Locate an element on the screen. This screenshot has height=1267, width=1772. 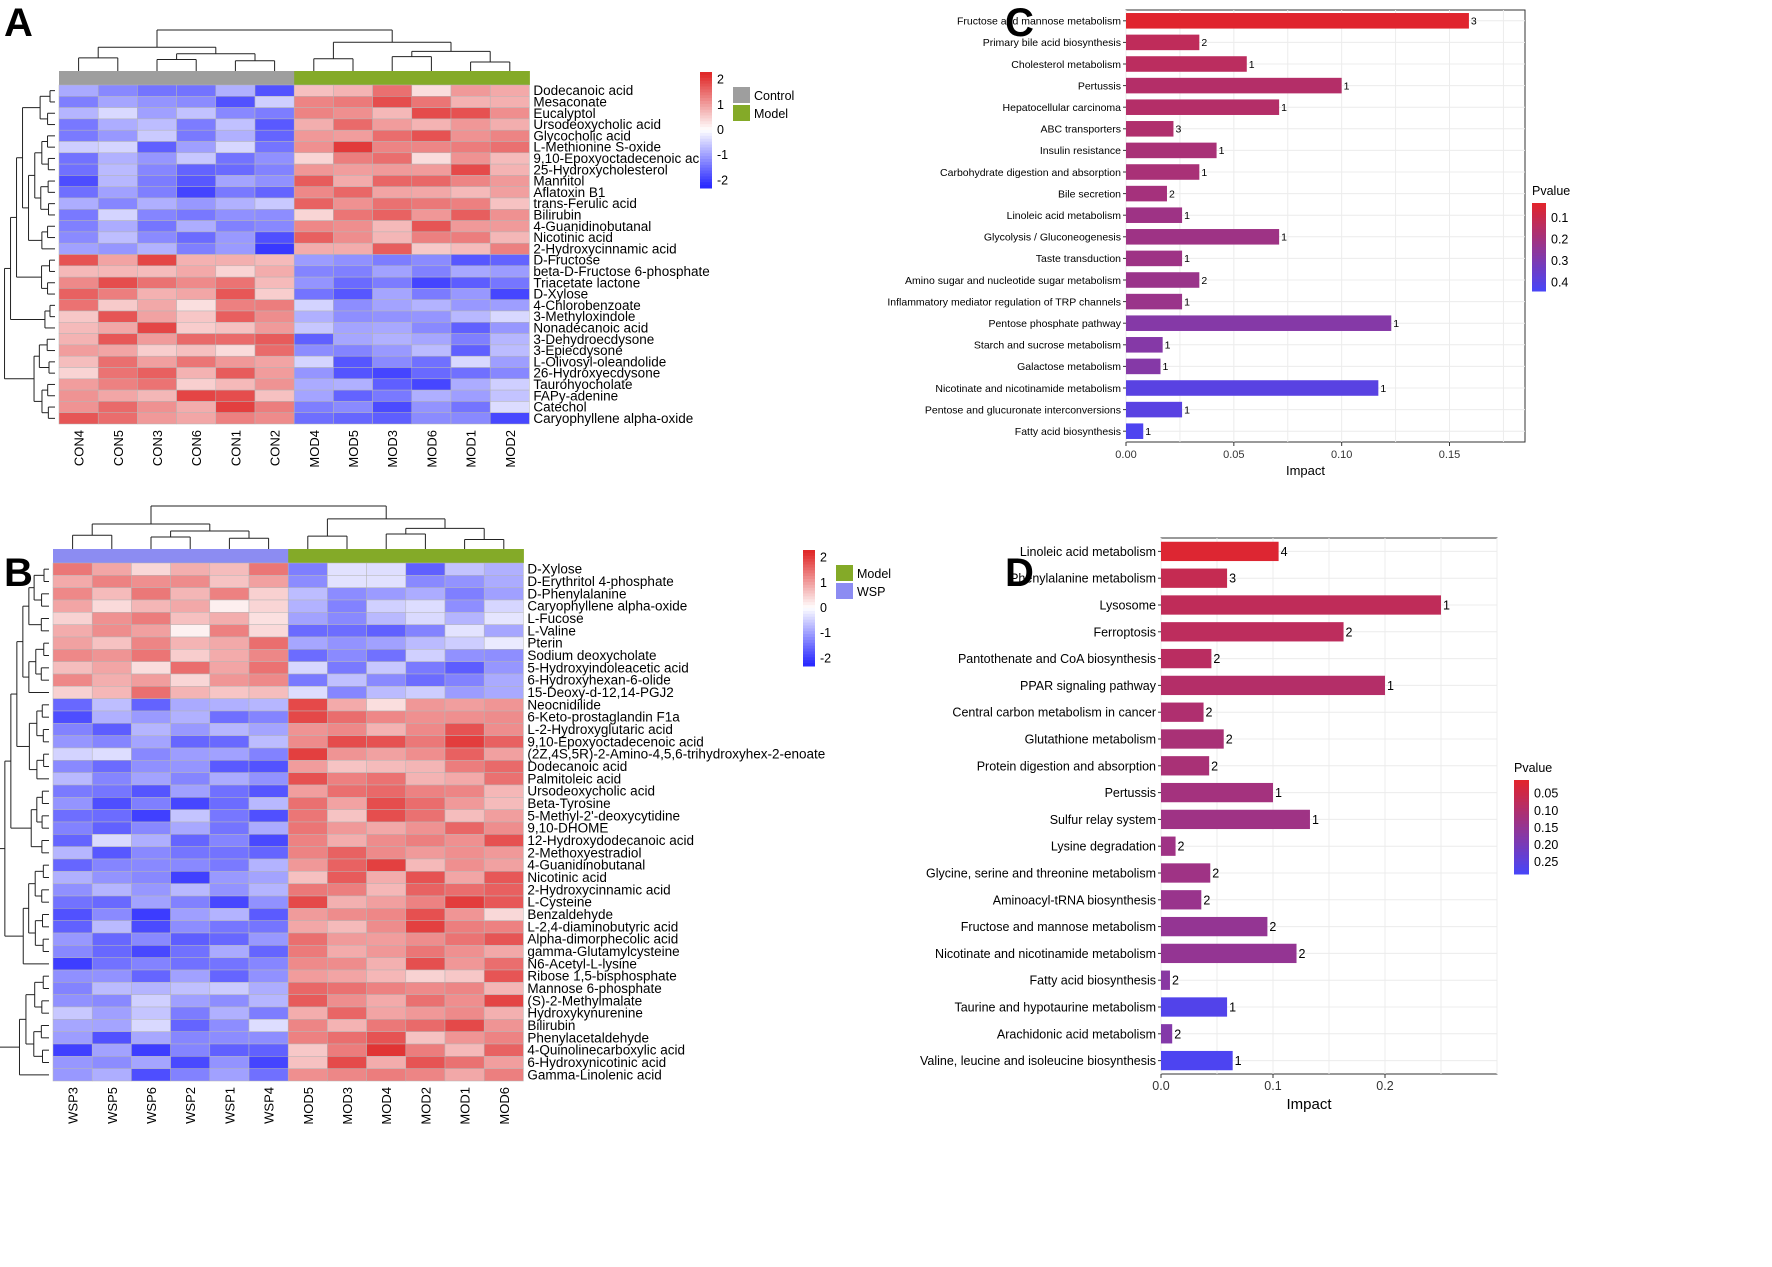
row-label: Aflatoxin B1 is located at coordinates (569, 192).